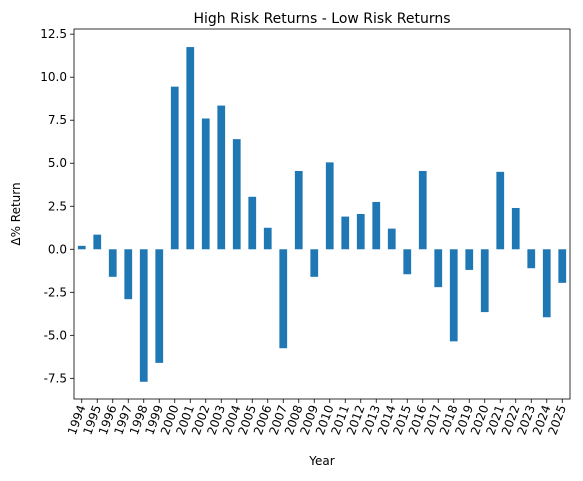 The image size is (583, 481). Describe the element at coordinates (53, 34) in the screenshot. I see `y-tick-label: 12.5` at that location.